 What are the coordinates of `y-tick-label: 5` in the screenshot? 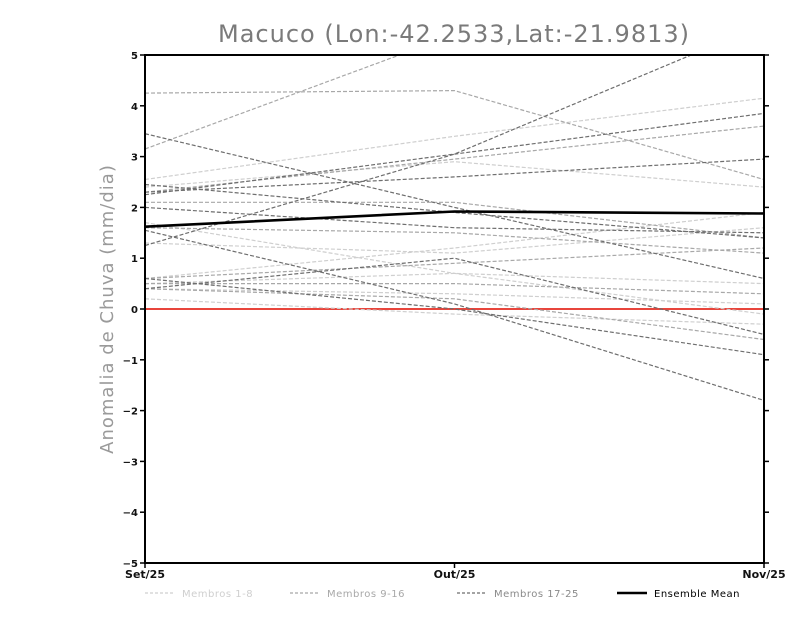 It's located at (134, 56).